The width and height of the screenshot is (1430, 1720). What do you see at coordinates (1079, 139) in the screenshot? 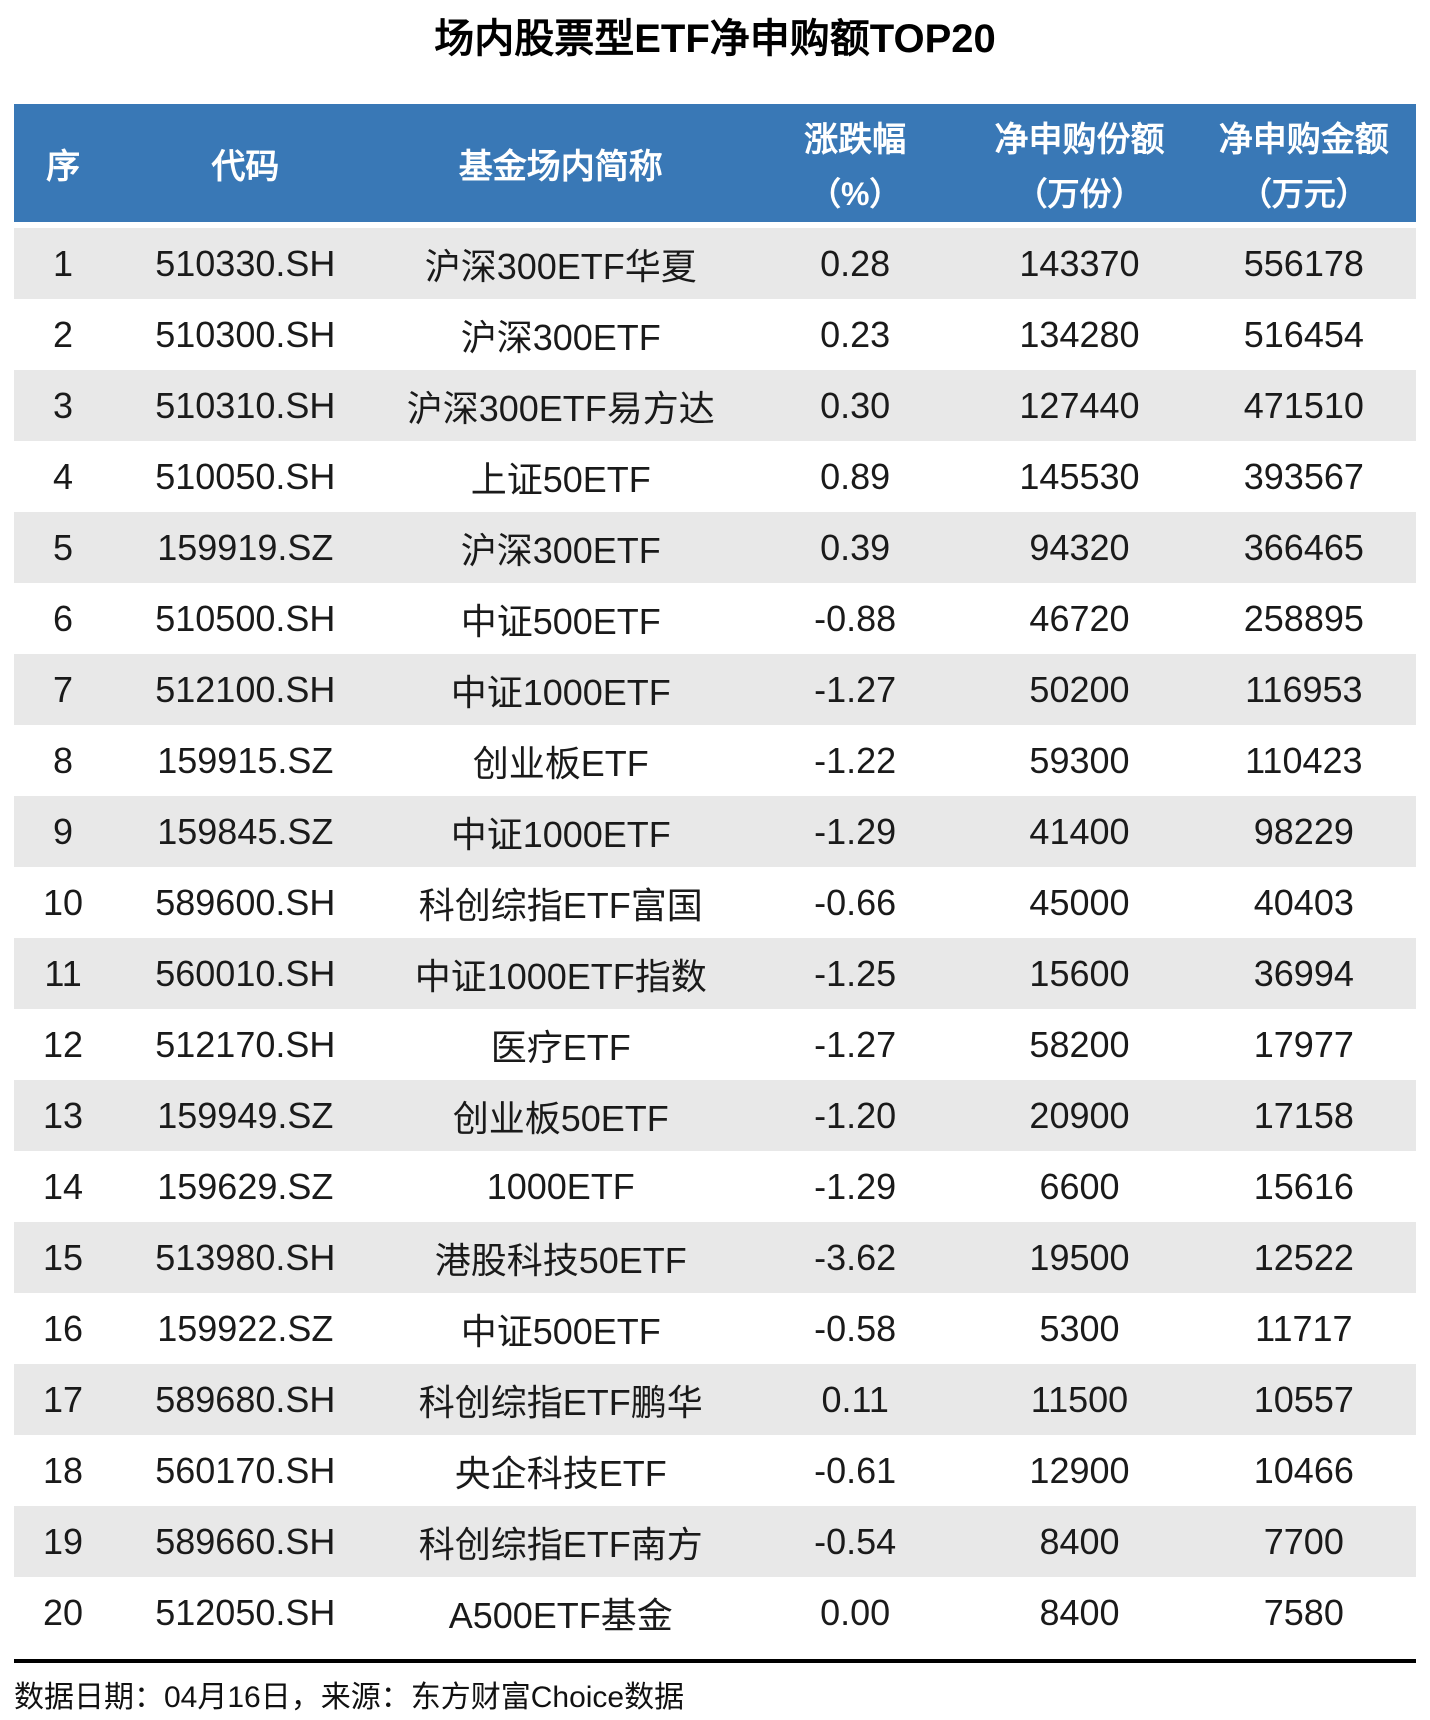
I see `col-header-shares-label: 净申购份额` at bounding box center [1079, 139].